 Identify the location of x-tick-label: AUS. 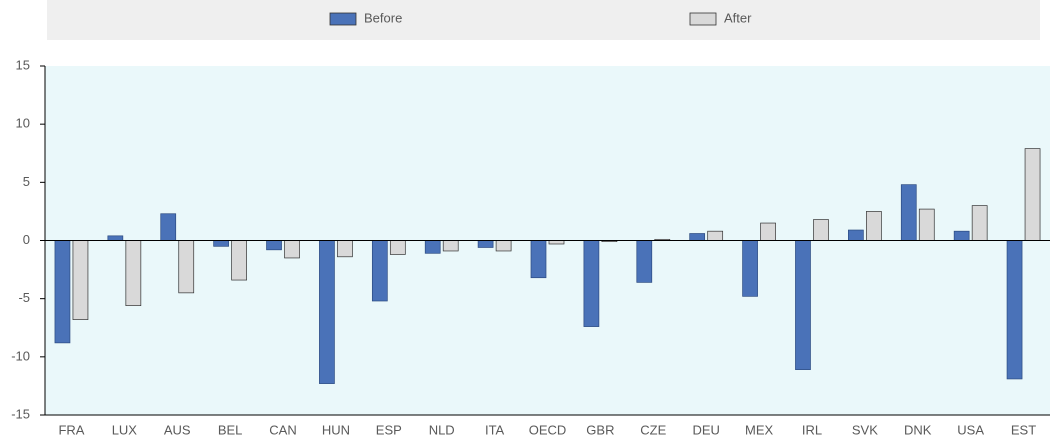
(177, 429).